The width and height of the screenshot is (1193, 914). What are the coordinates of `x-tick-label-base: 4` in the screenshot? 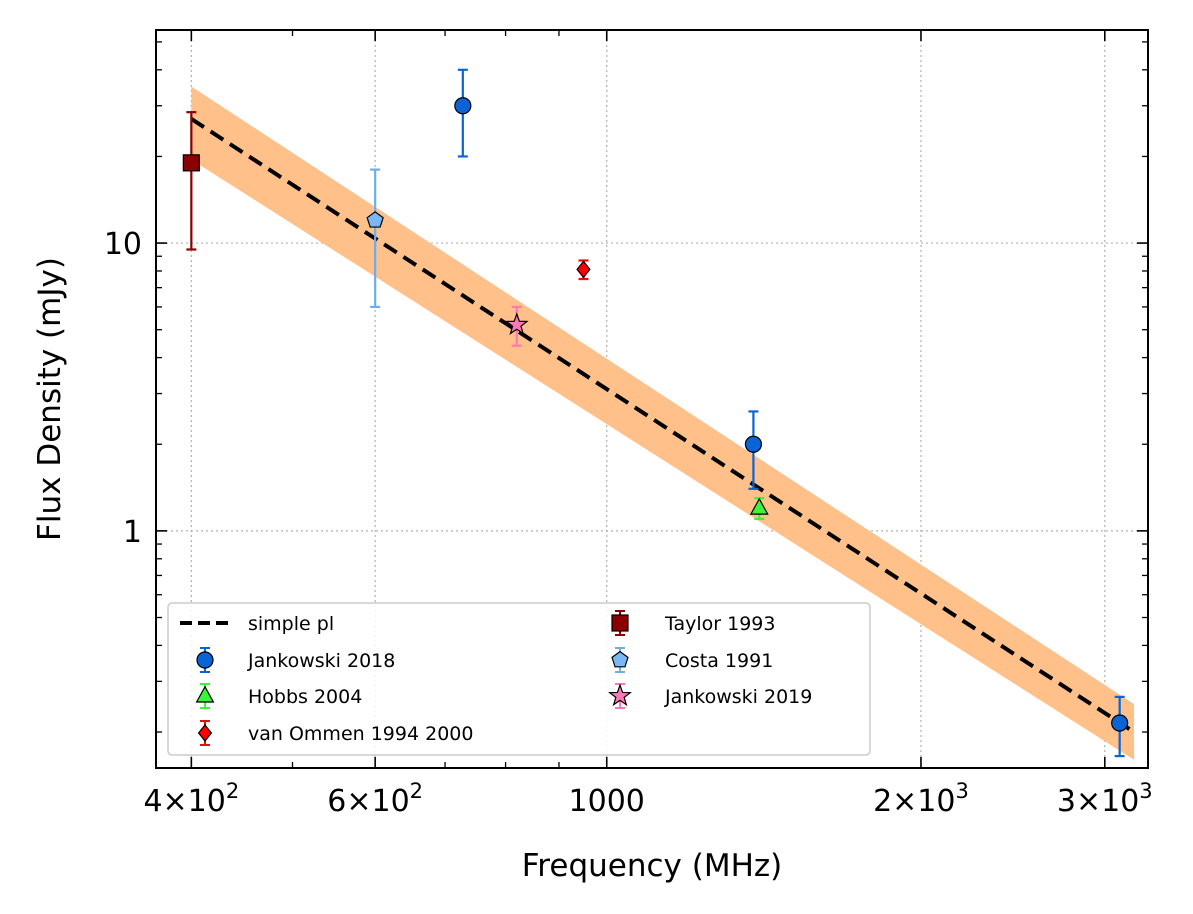 It's located at (152, 801).